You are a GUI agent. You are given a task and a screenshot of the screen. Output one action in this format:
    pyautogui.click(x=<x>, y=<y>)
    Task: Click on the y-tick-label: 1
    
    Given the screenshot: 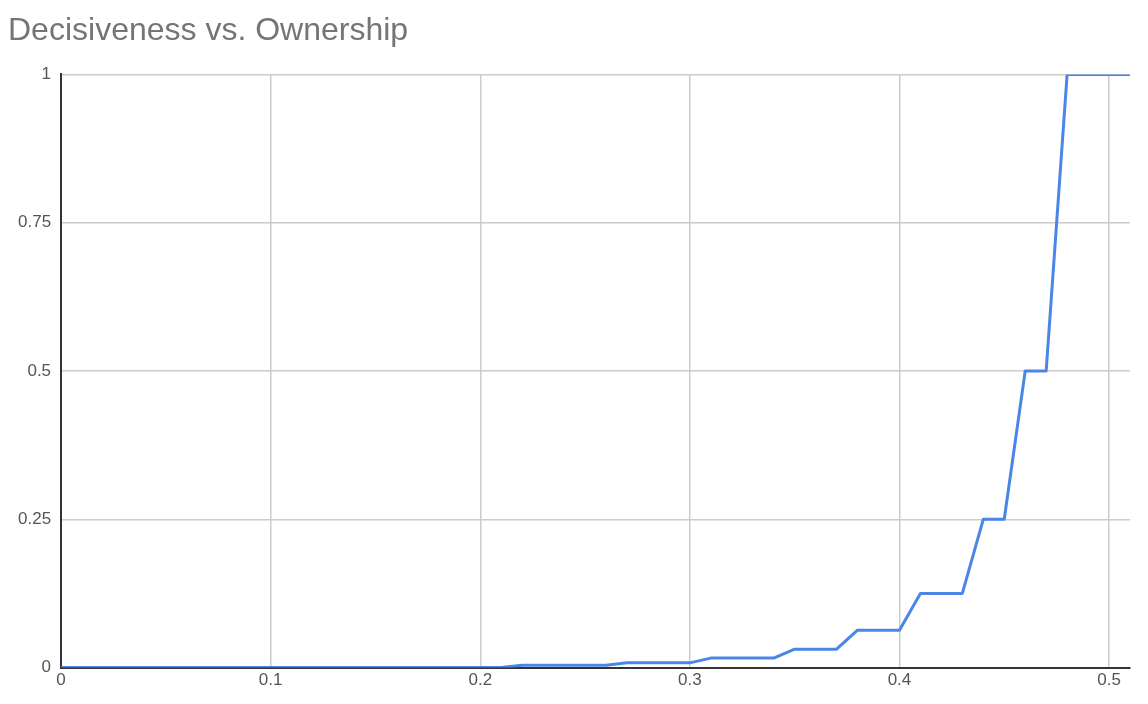 What is the action you would take?
    pyautogui.click(x=46, y=74)
    